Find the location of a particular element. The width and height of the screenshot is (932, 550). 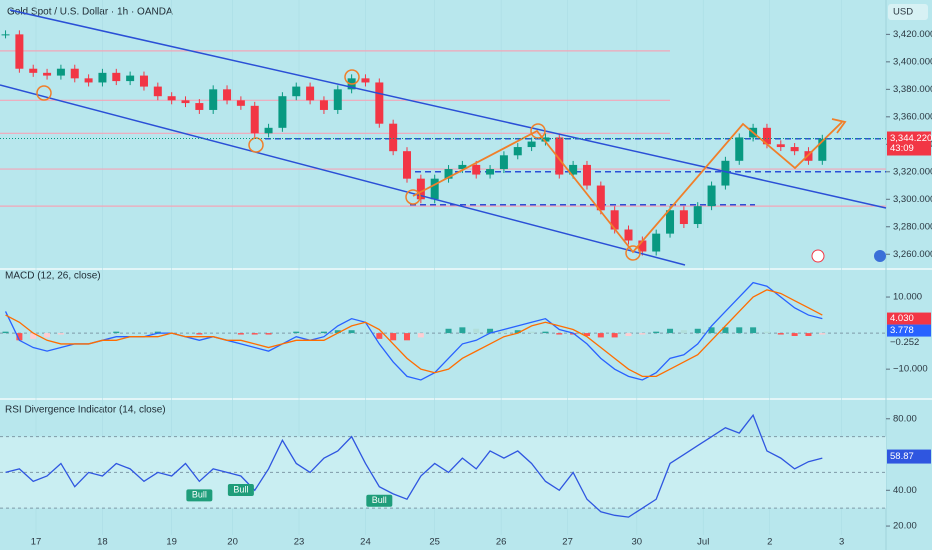

y-tick-label: 3,360.000 is located at coordinates (912, 116).